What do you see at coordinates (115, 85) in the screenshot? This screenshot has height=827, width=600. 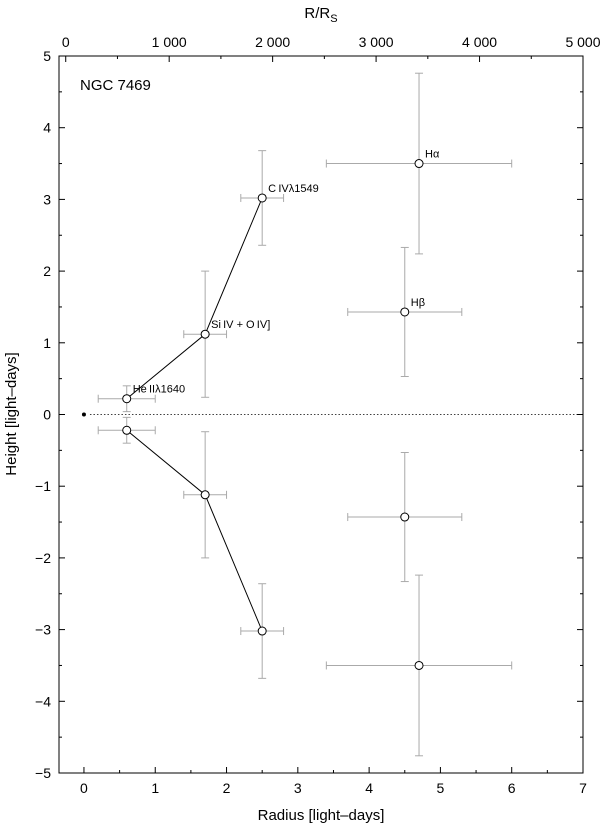 I see `source-annotation: NGC 7469` at bounding box center [115, 85].